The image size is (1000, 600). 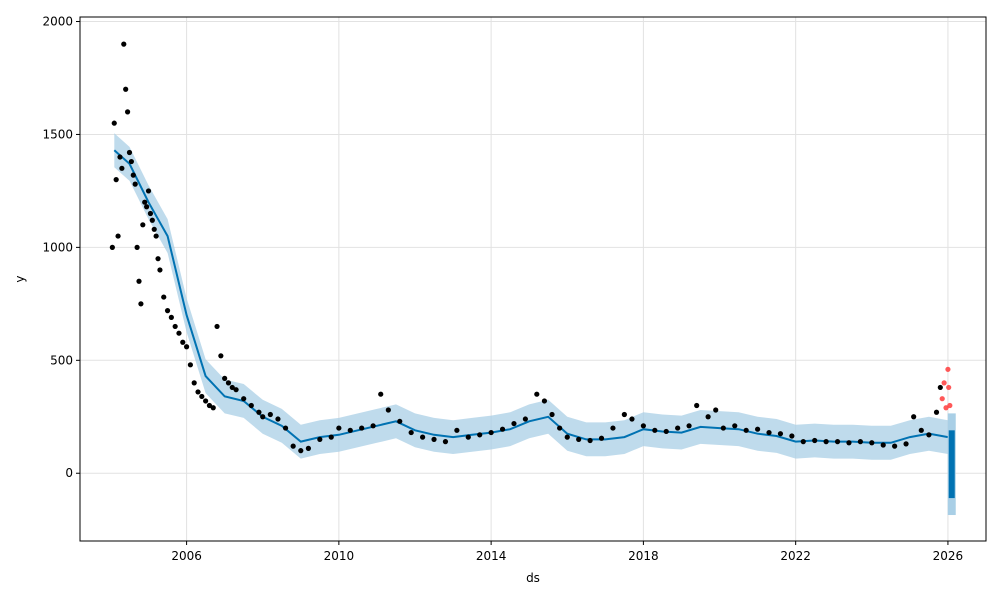 I want to click on x-tick-label: 2006, so click(x=186, y=556).